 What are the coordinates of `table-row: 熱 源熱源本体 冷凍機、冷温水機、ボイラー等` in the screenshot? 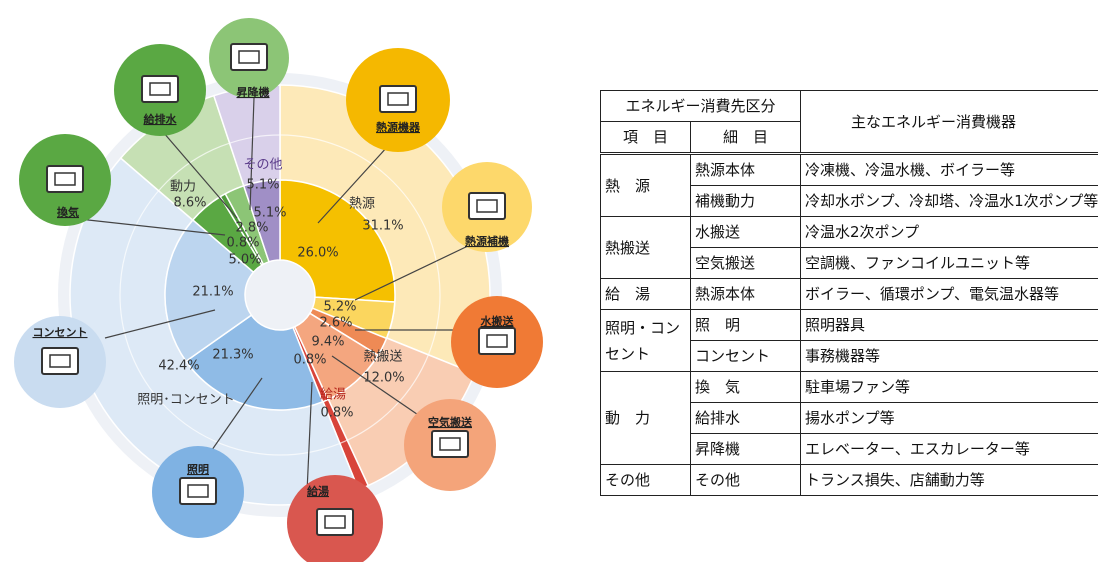 It's located at (849, 185).